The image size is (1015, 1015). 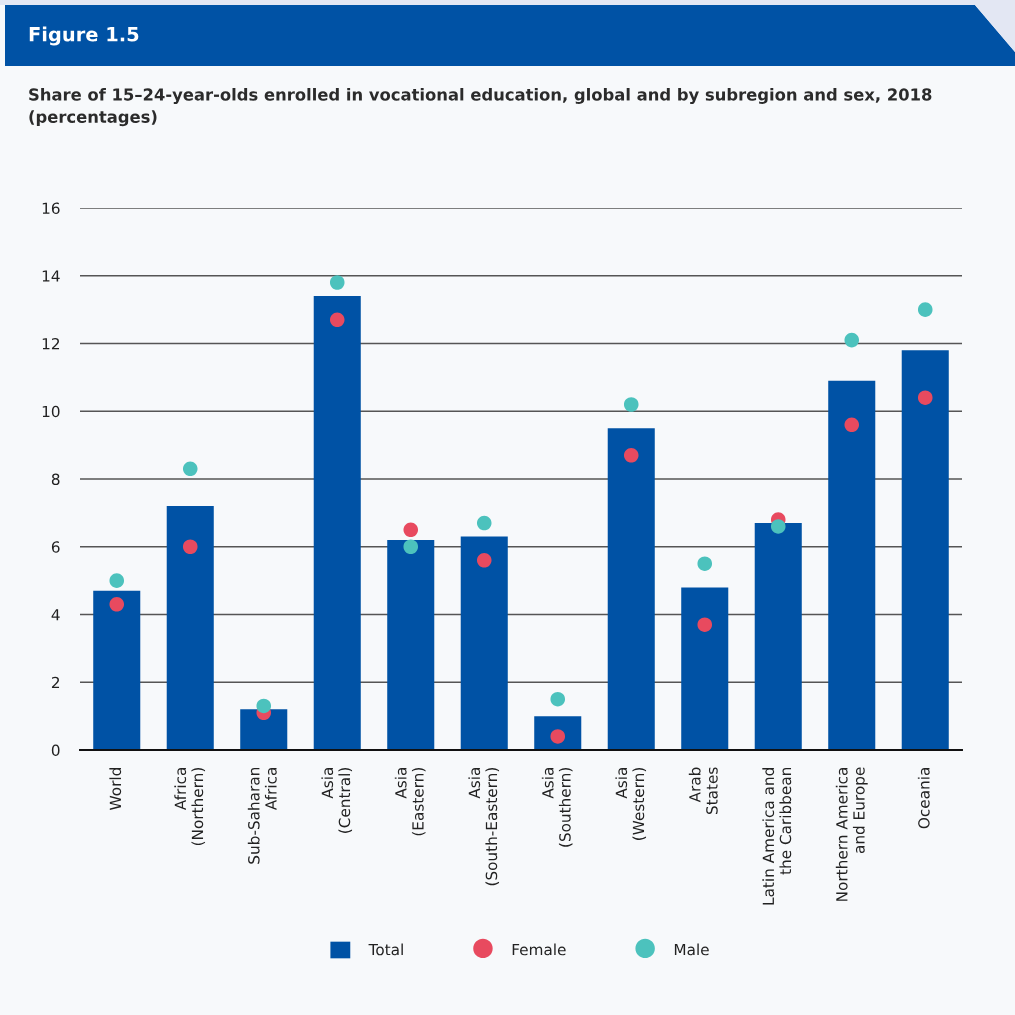 I want to click on legend-label: Total, so click(x=385, y=949).